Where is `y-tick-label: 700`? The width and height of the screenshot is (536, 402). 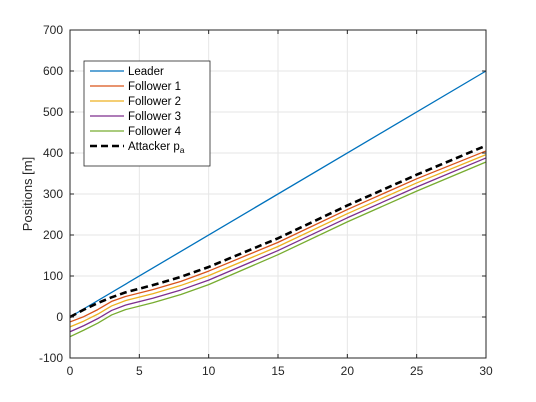 y-tick-label: 700 is located at coordinates (53, 30).